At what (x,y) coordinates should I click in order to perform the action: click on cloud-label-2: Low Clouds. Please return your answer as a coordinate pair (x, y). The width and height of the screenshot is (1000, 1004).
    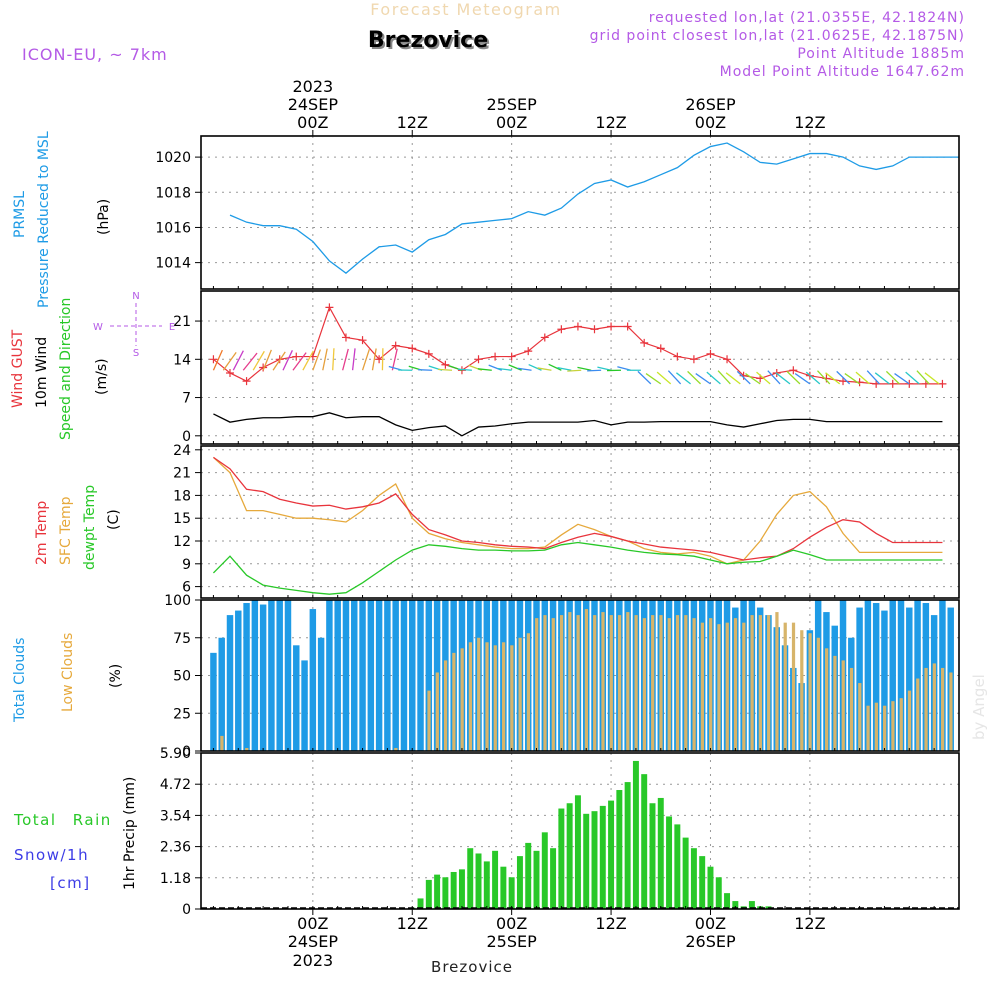
    Looking at the image, I should click on (68, 672).